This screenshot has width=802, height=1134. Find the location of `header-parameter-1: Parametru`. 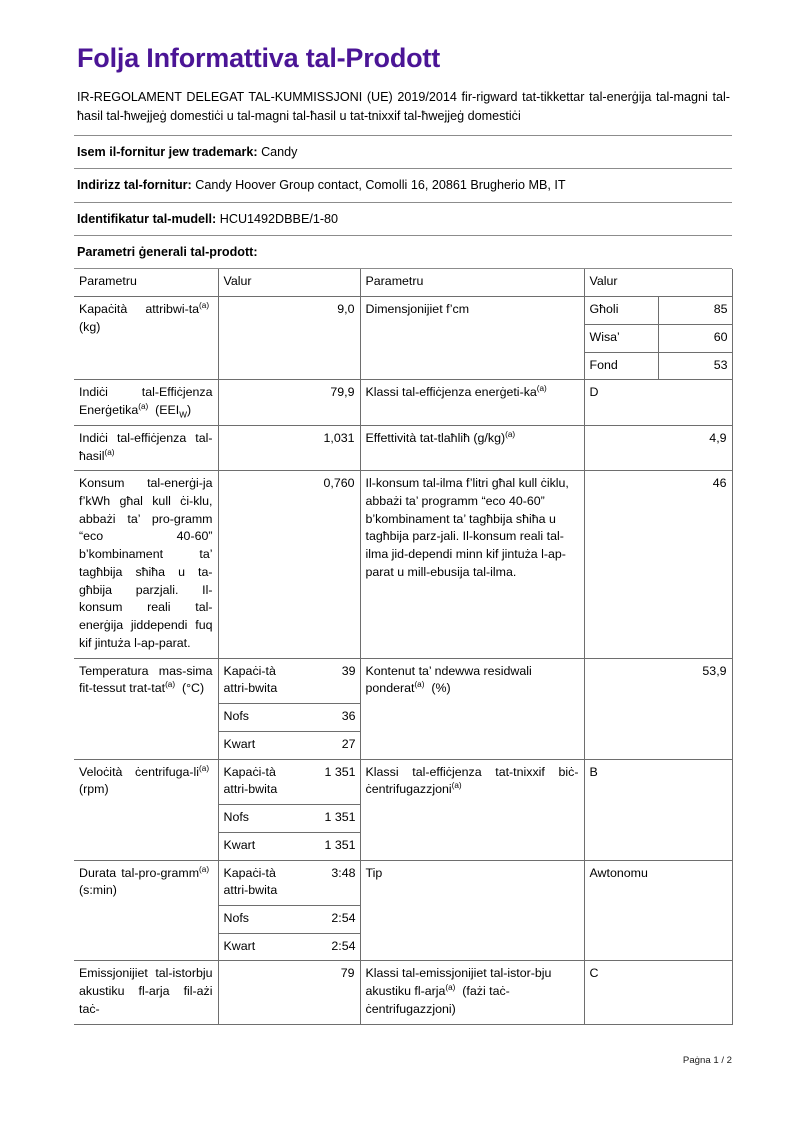

header-parameter-1: Parametru is located at coordinates (146, 283).